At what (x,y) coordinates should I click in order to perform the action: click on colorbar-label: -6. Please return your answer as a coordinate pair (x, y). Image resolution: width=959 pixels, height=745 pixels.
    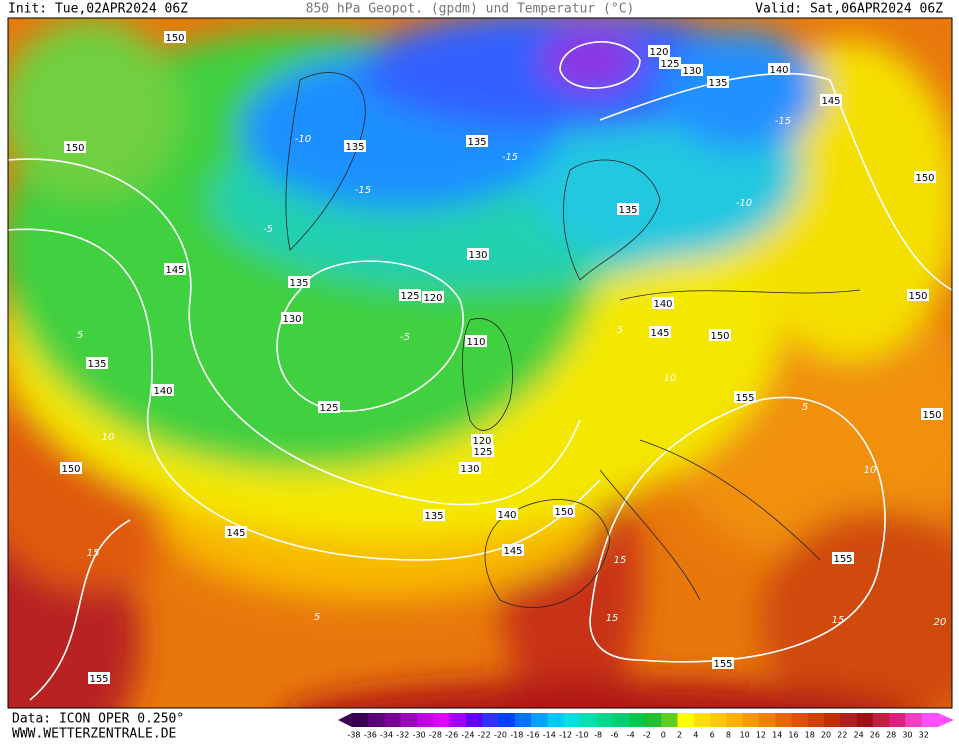
    Looking at the image, I should click on (614, 735).